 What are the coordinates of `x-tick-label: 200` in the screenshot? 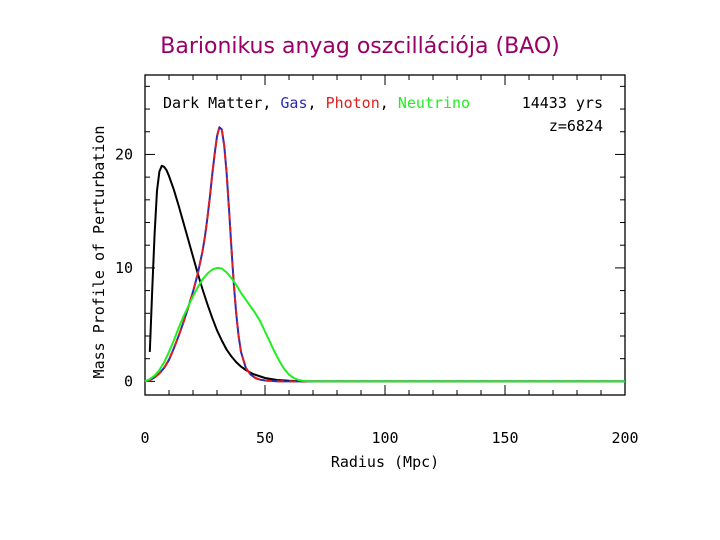 It's located at (624, 438).